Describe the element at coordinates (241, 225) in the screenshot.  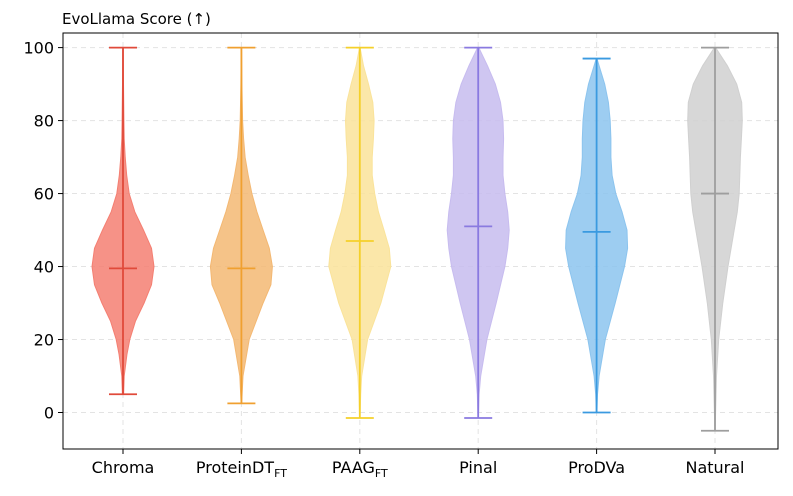
I see `violin-proteindt-ft` at that location.